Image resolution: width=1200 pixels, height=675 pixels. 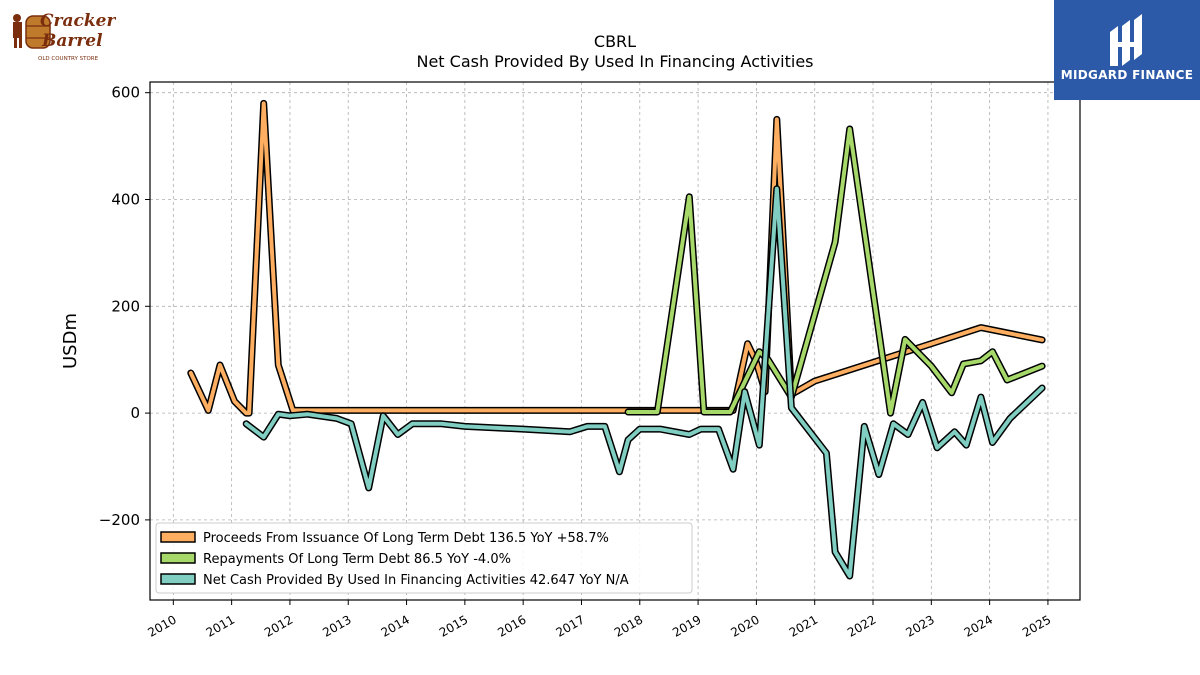 I want to click on cracker-barrel-logo: Cracker Barrel OLD COUNTRY STORE, so click(x=60, y=34).